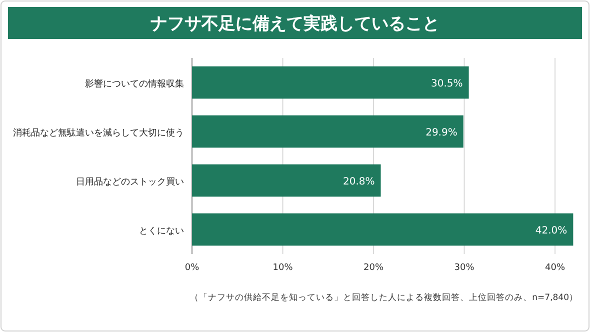  I want to click on data-label: 30.5%, so click(447, 84).